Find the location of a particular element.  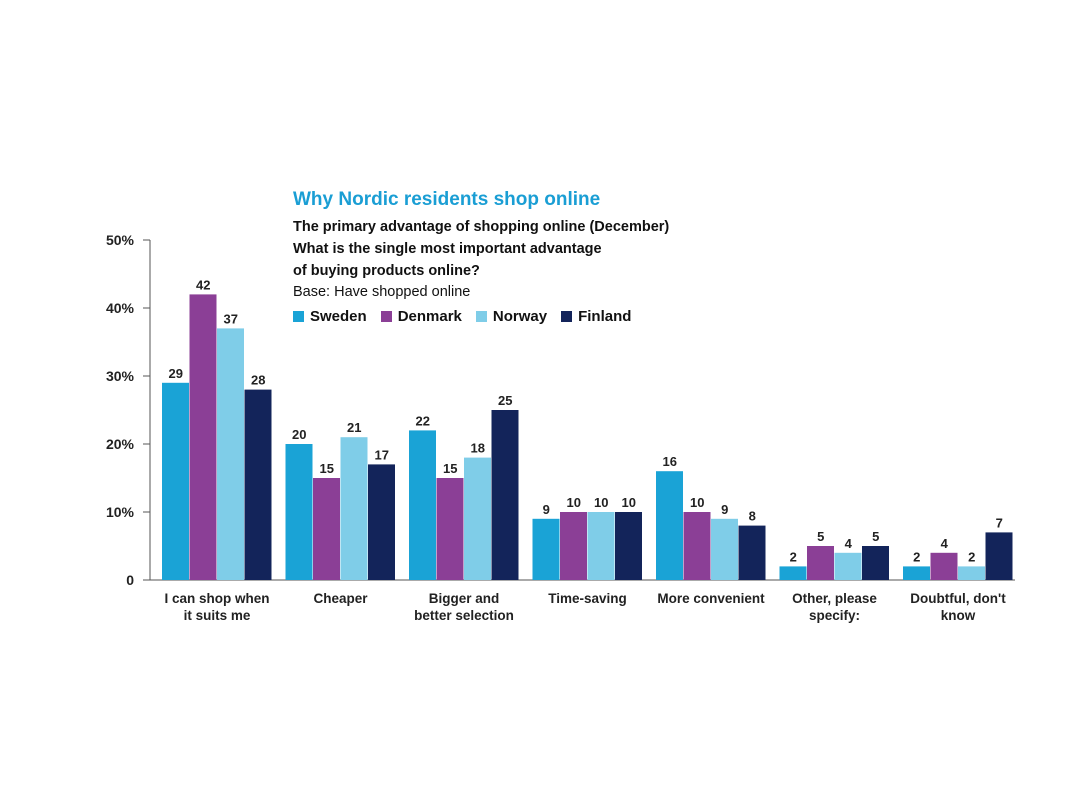

category-label-line: it suits me is located at coordinates (217, 615).